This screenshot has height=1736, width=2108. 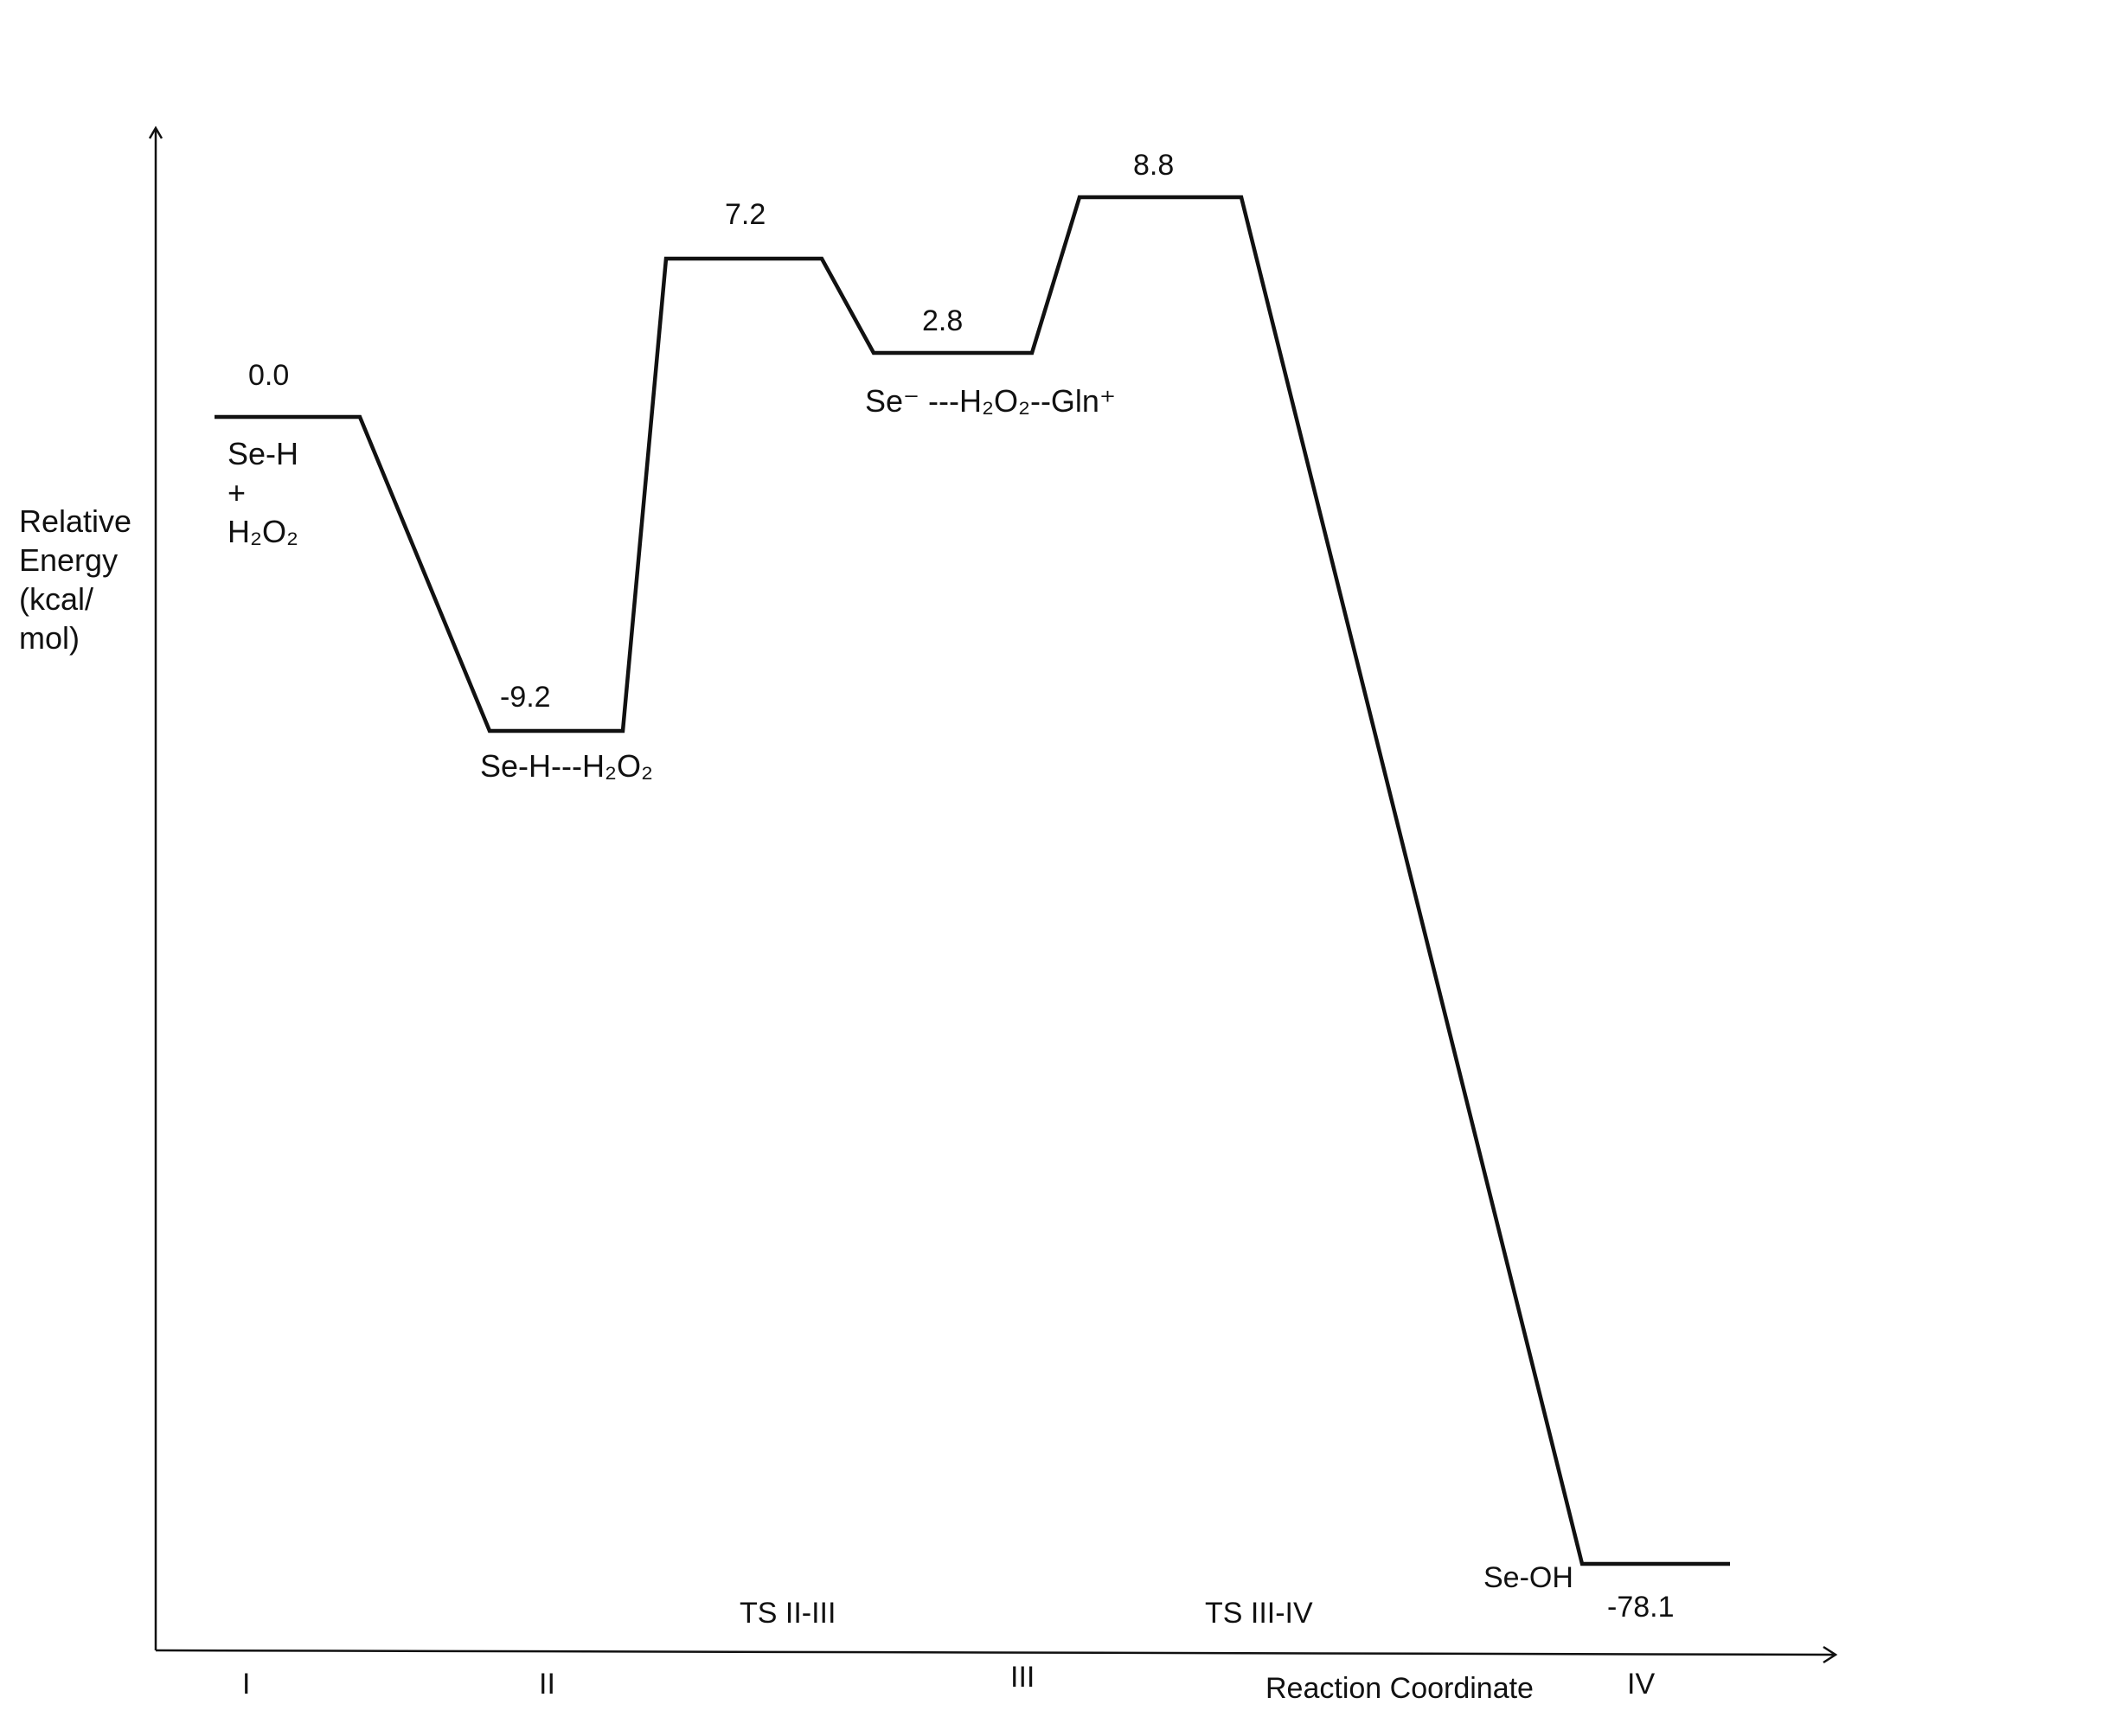 I want to click on energy-value-ts-ii-iii: 7.2, so click(x=745, y=214).